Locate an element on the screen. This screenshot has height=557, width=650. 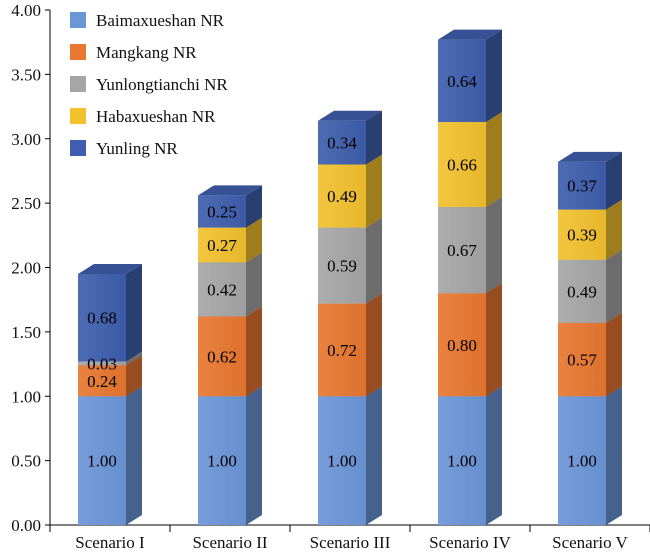
data-label: 0.57 is located at coordinates (582, 360).